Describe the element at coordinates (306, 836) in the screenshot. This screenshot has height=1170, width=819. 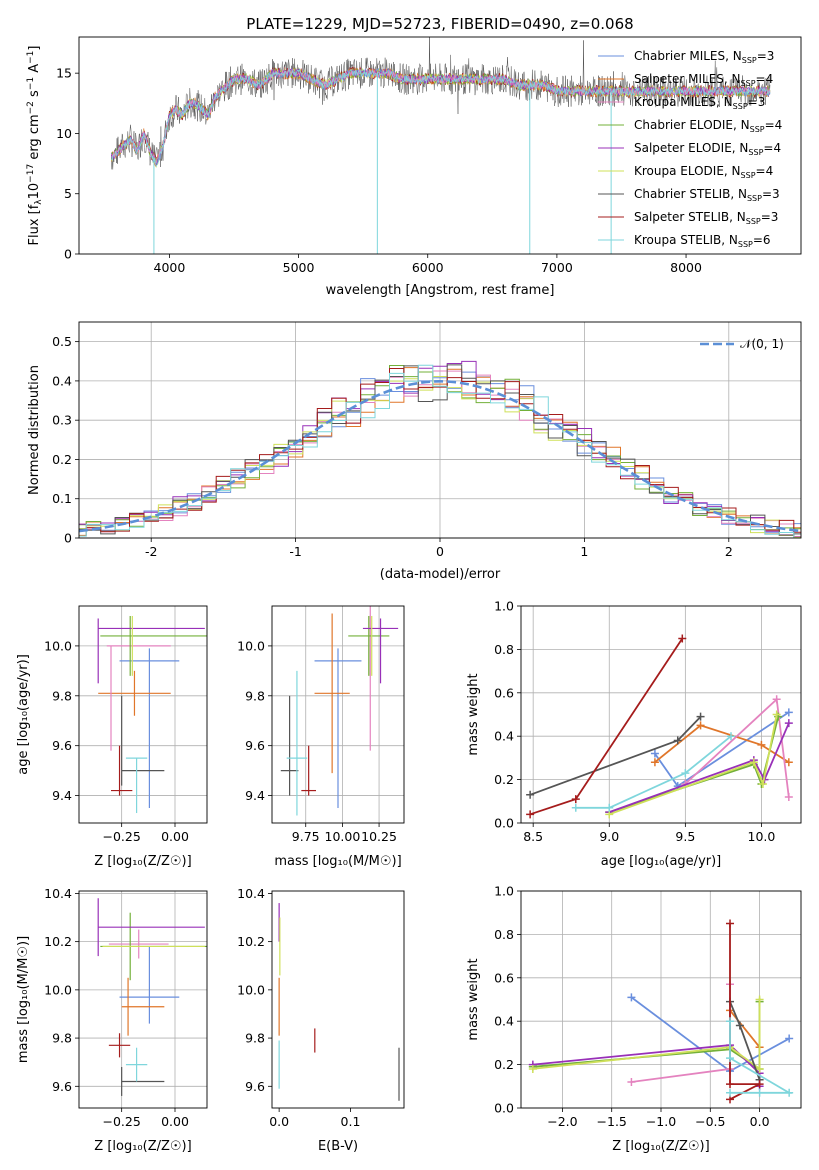
I see `age_vs_mass-x-tick-label: 9.75` at that location.